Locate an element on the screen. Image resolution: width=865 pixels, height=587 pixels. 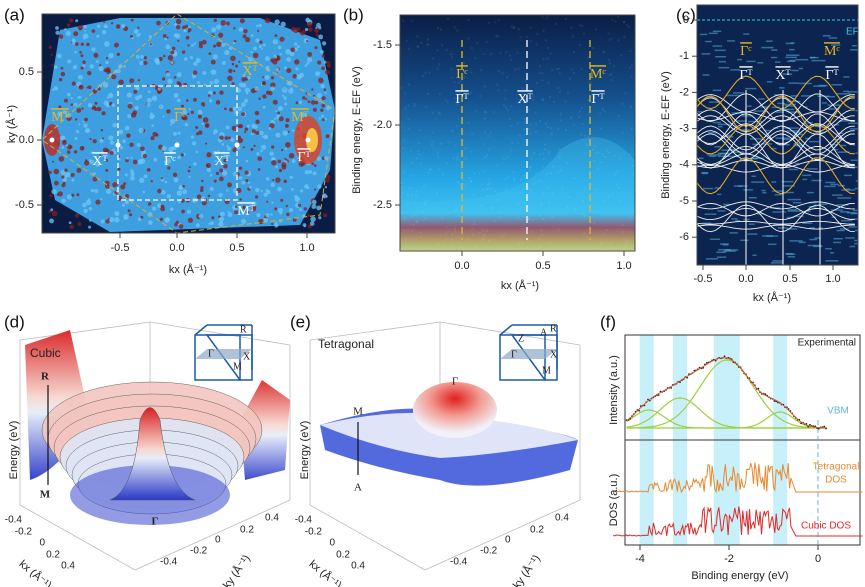
x-tick-label: -4 is located at coordinates (640, 559).